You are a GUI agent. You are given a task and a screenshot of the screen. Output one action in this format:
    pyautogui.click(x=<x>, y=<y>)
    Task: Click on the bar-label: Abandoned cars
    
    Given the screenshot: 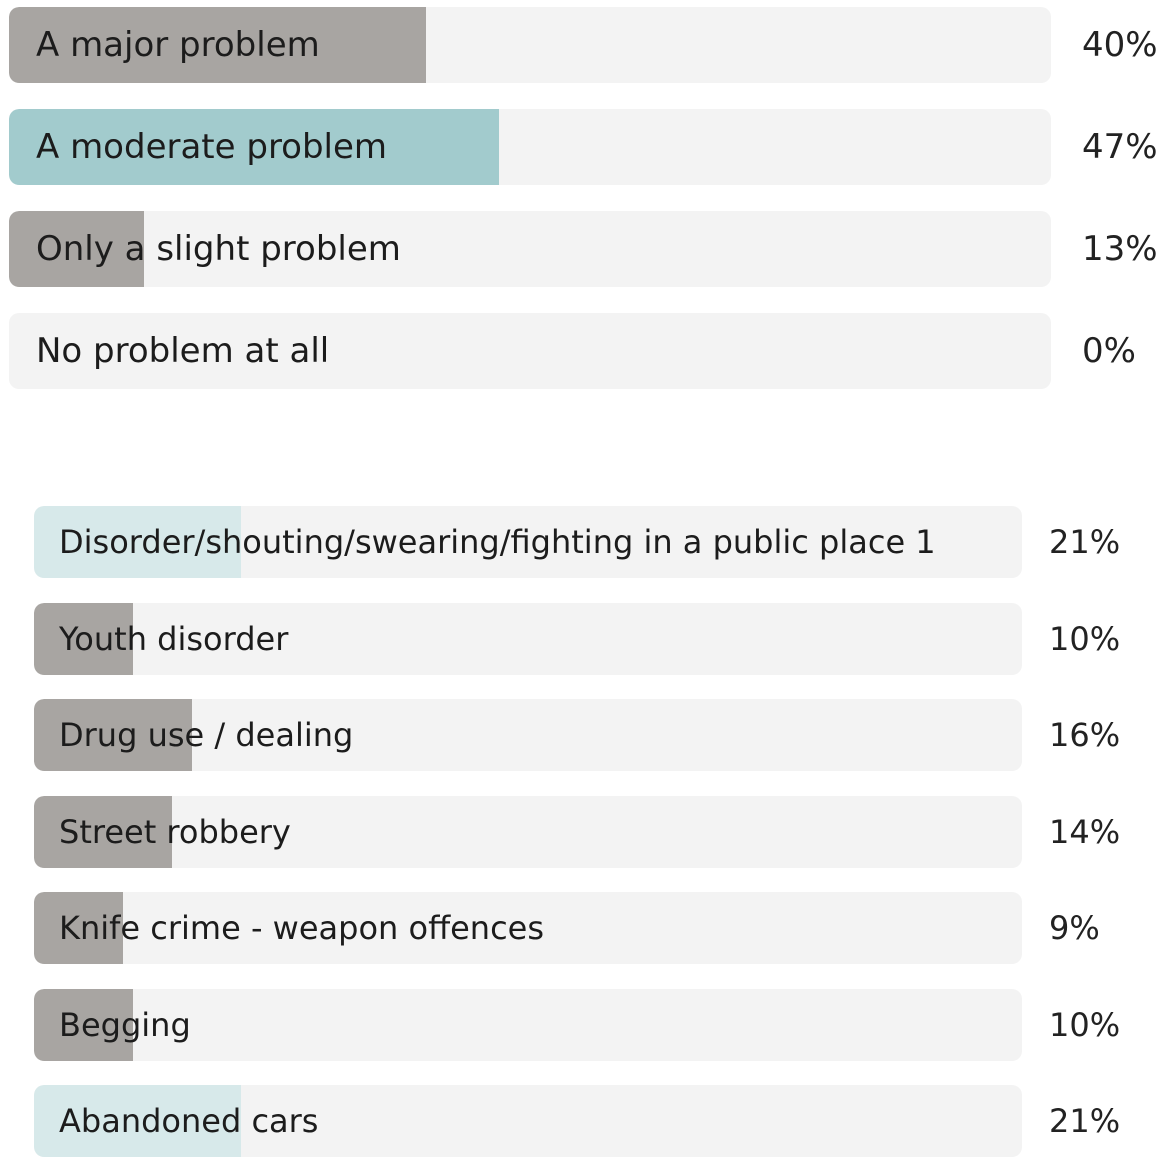 What is the action you would take?
    pyautogui.click(x=189, y=1121)
    